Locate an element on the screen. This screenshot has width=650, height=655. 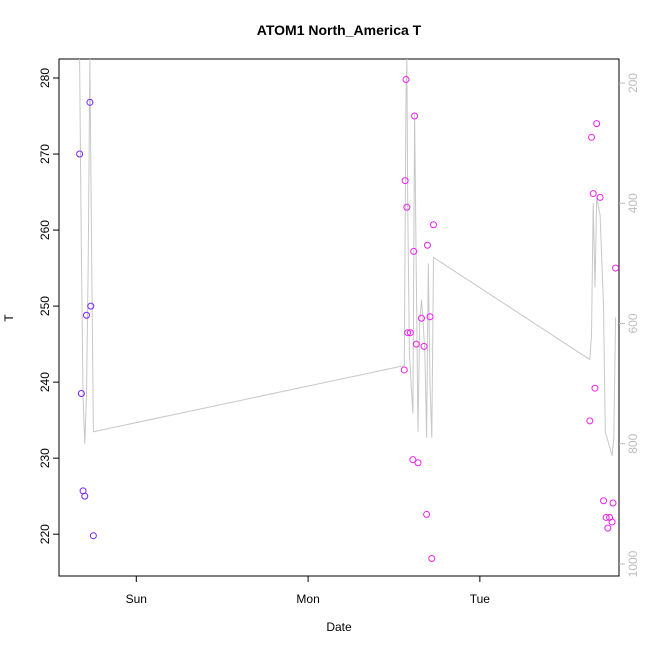
x-tick-label: Tue is located at coordinates (480, 599).